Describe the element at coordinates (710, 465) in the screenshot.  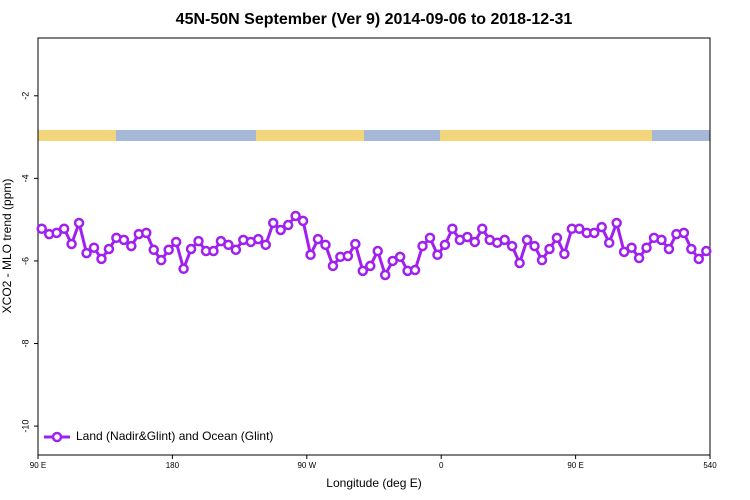
I see `x-tick-label: 540` at that location.